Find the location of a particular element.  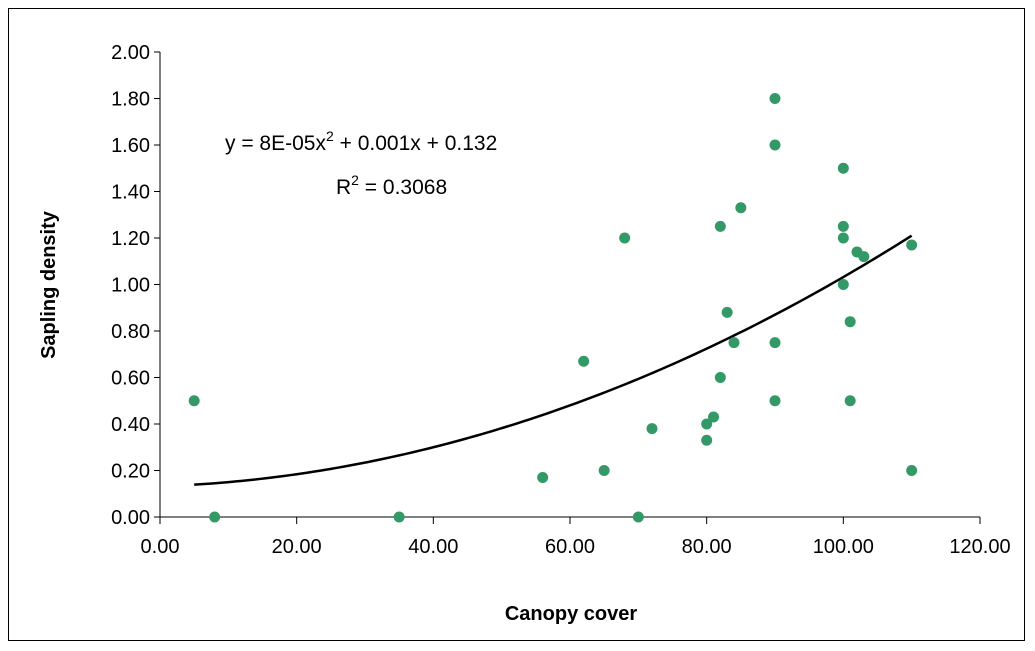

x-tick-label: 120.00 is located at coordinates (979, 547).